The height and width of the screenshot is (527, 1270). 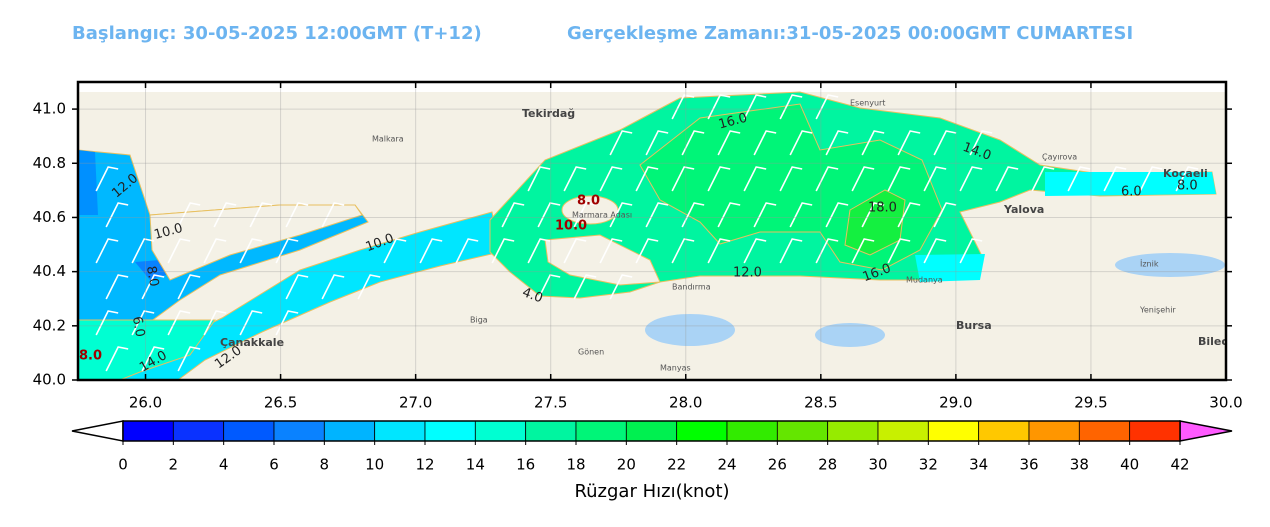 I want to click on colorbar-tick-label: 10, so click(x=374, y=465).